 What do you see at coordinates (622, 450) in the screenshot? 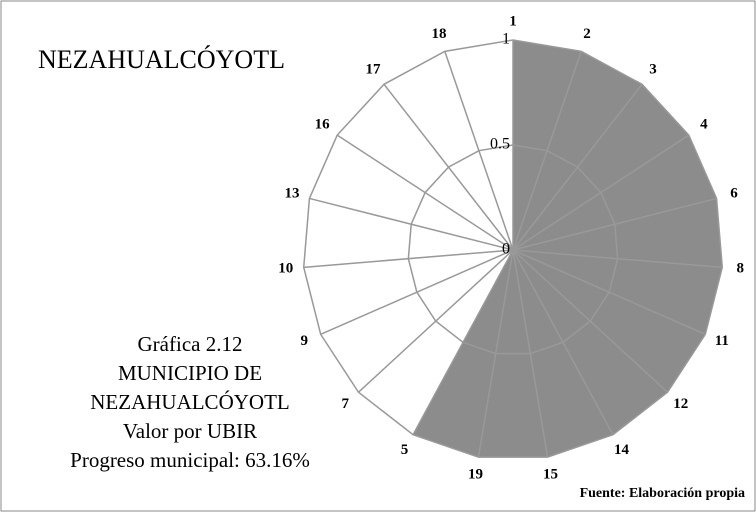
I see `category-label: 14` at bounding box center [622, 450].